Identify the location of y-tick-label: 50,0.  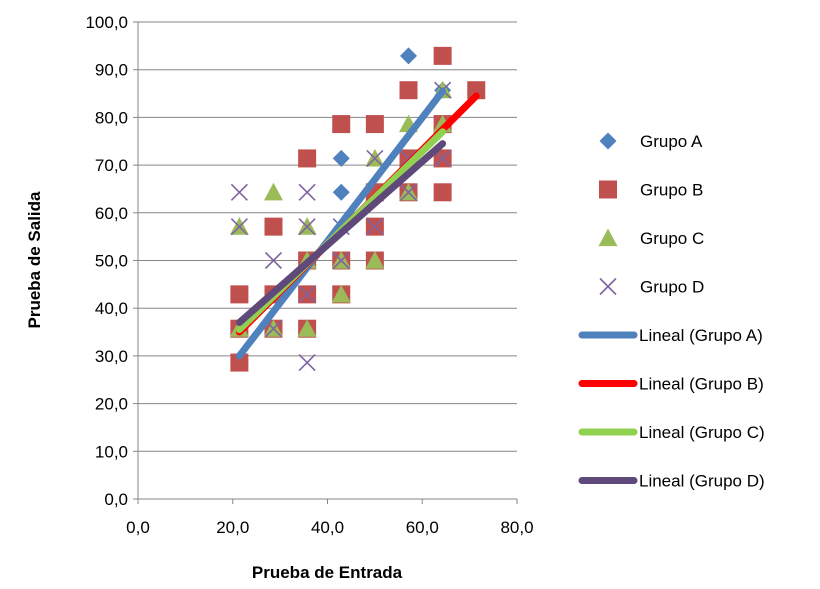
(111, 261).